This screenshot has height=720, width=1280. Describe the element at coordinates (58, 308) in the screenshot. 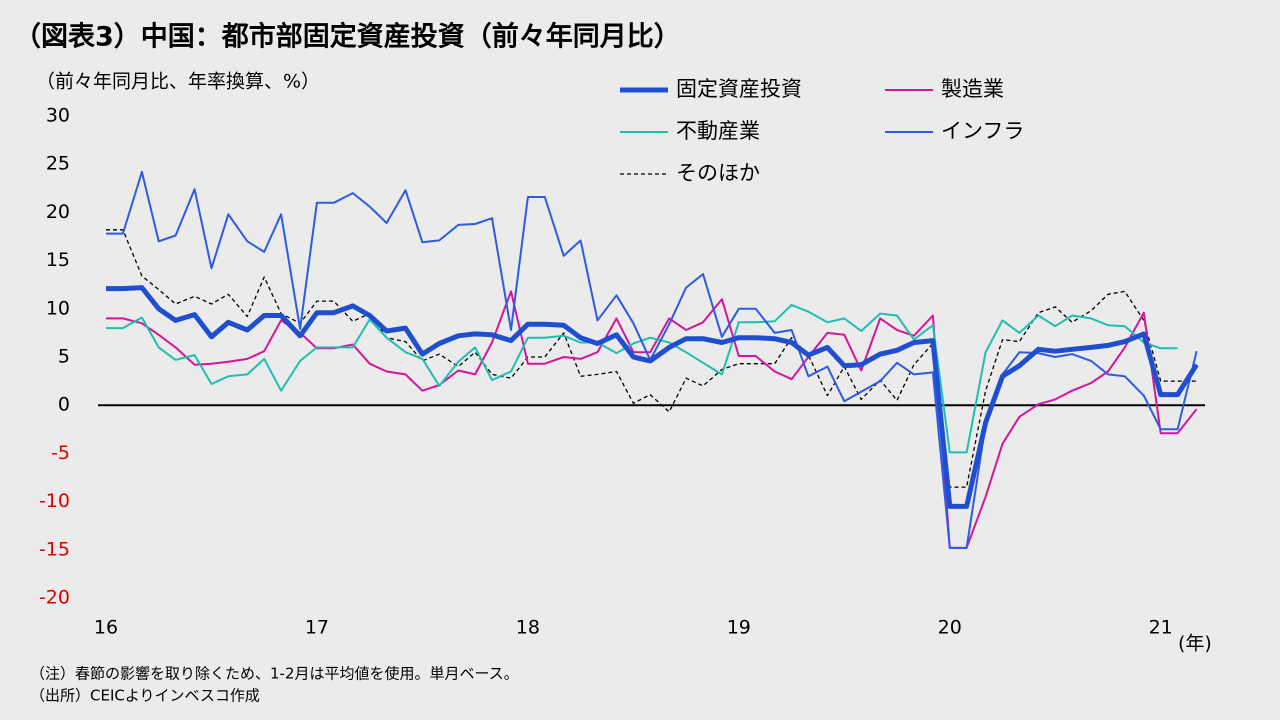

I see `y-tick-label: 10` at that location.